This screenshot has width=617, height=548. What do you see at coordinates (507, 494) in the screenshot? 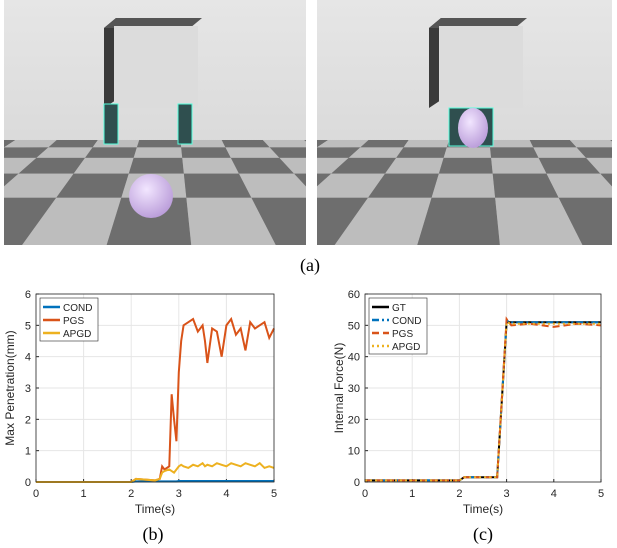
I see `x-tick-label: 3` at bounding box center [507, 494].